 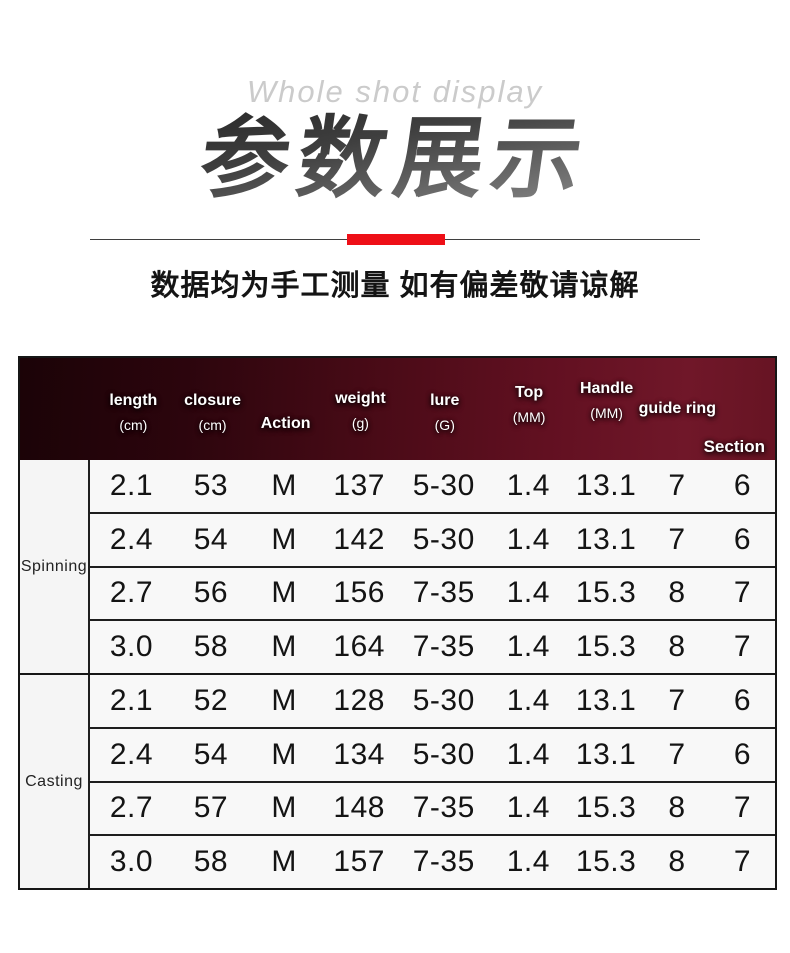 I want to click on column-header-closure: closure (cm), so click(x=213, y=409).